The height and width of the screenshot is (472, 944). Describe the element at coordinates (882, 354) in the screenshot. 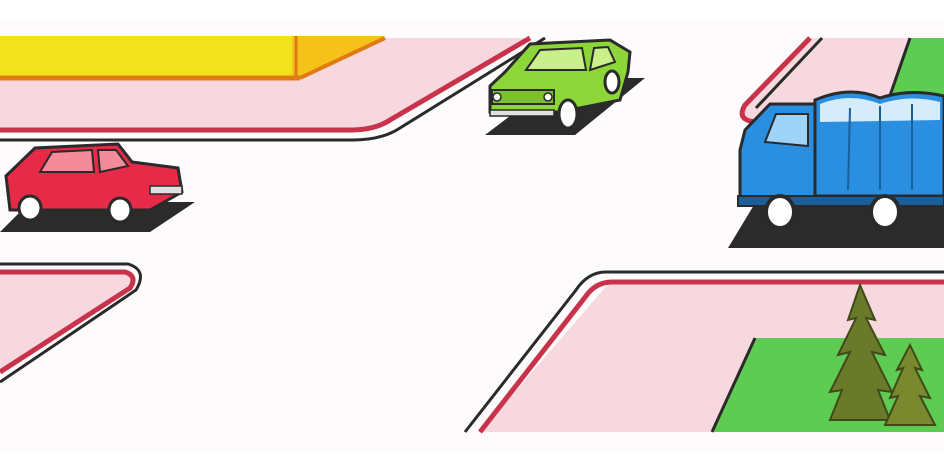

I see `fir-trees` at that location.